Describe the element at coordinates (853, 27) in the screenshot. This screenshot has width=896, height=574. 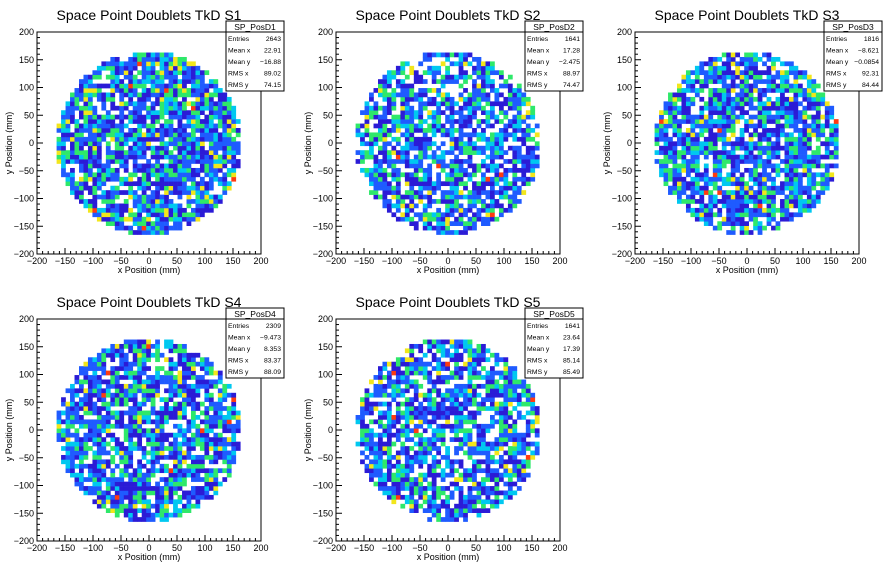
I see `stats-box-name: SP_PosD3` at that location.